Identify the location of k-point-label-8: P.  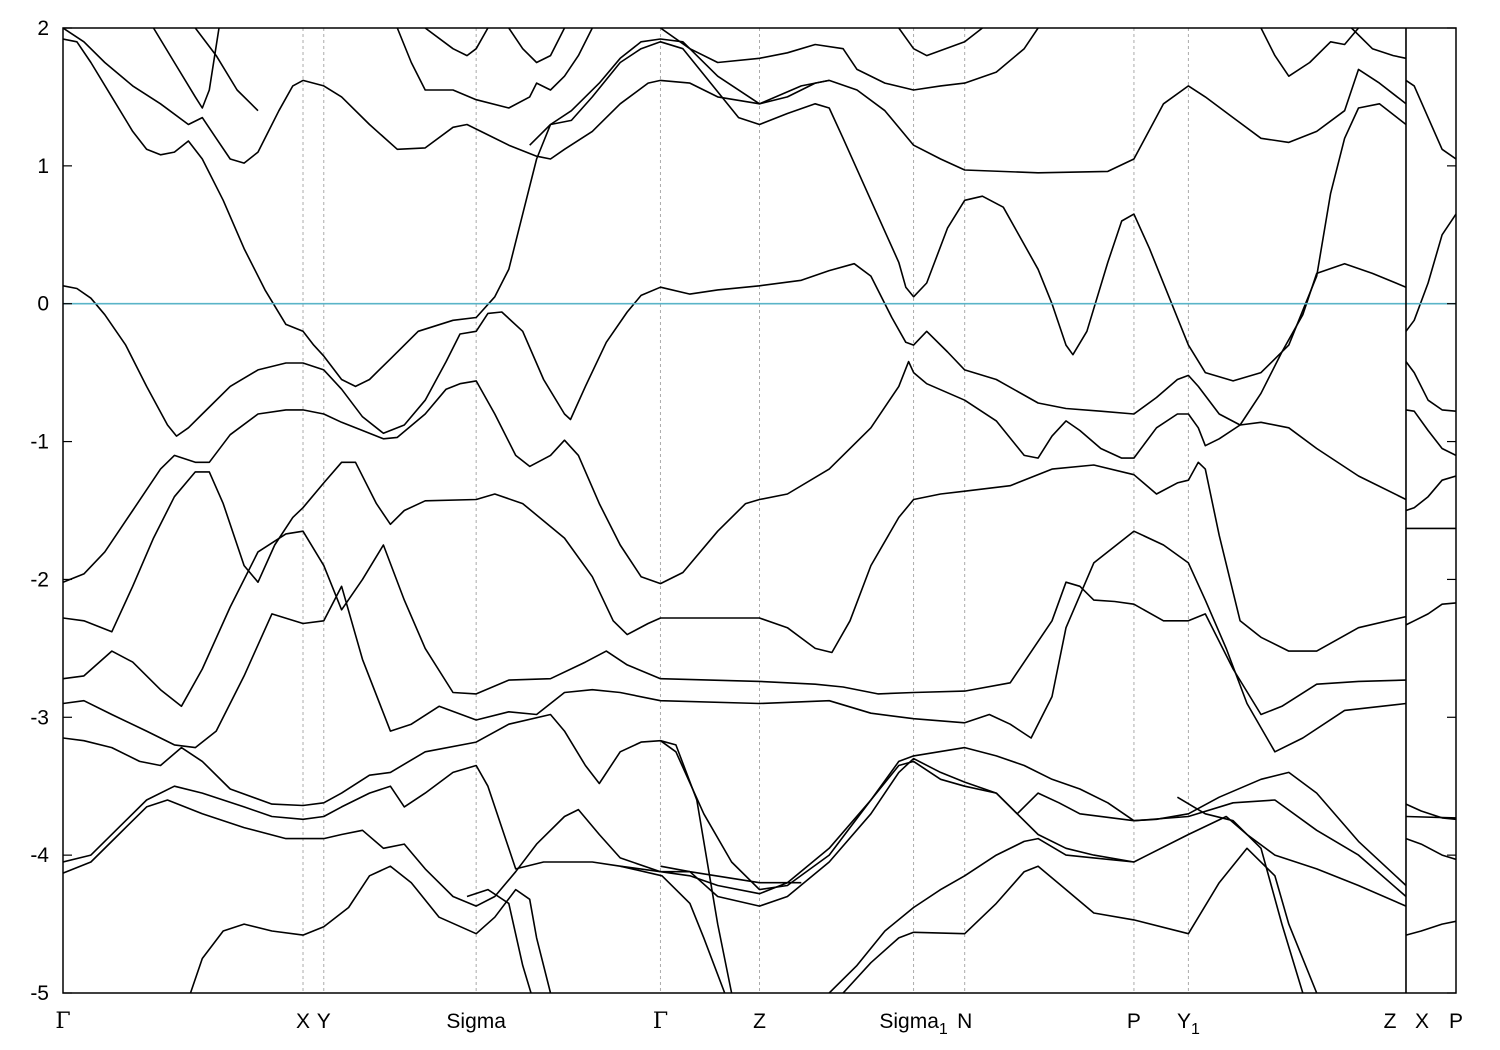
(1134, 1021).